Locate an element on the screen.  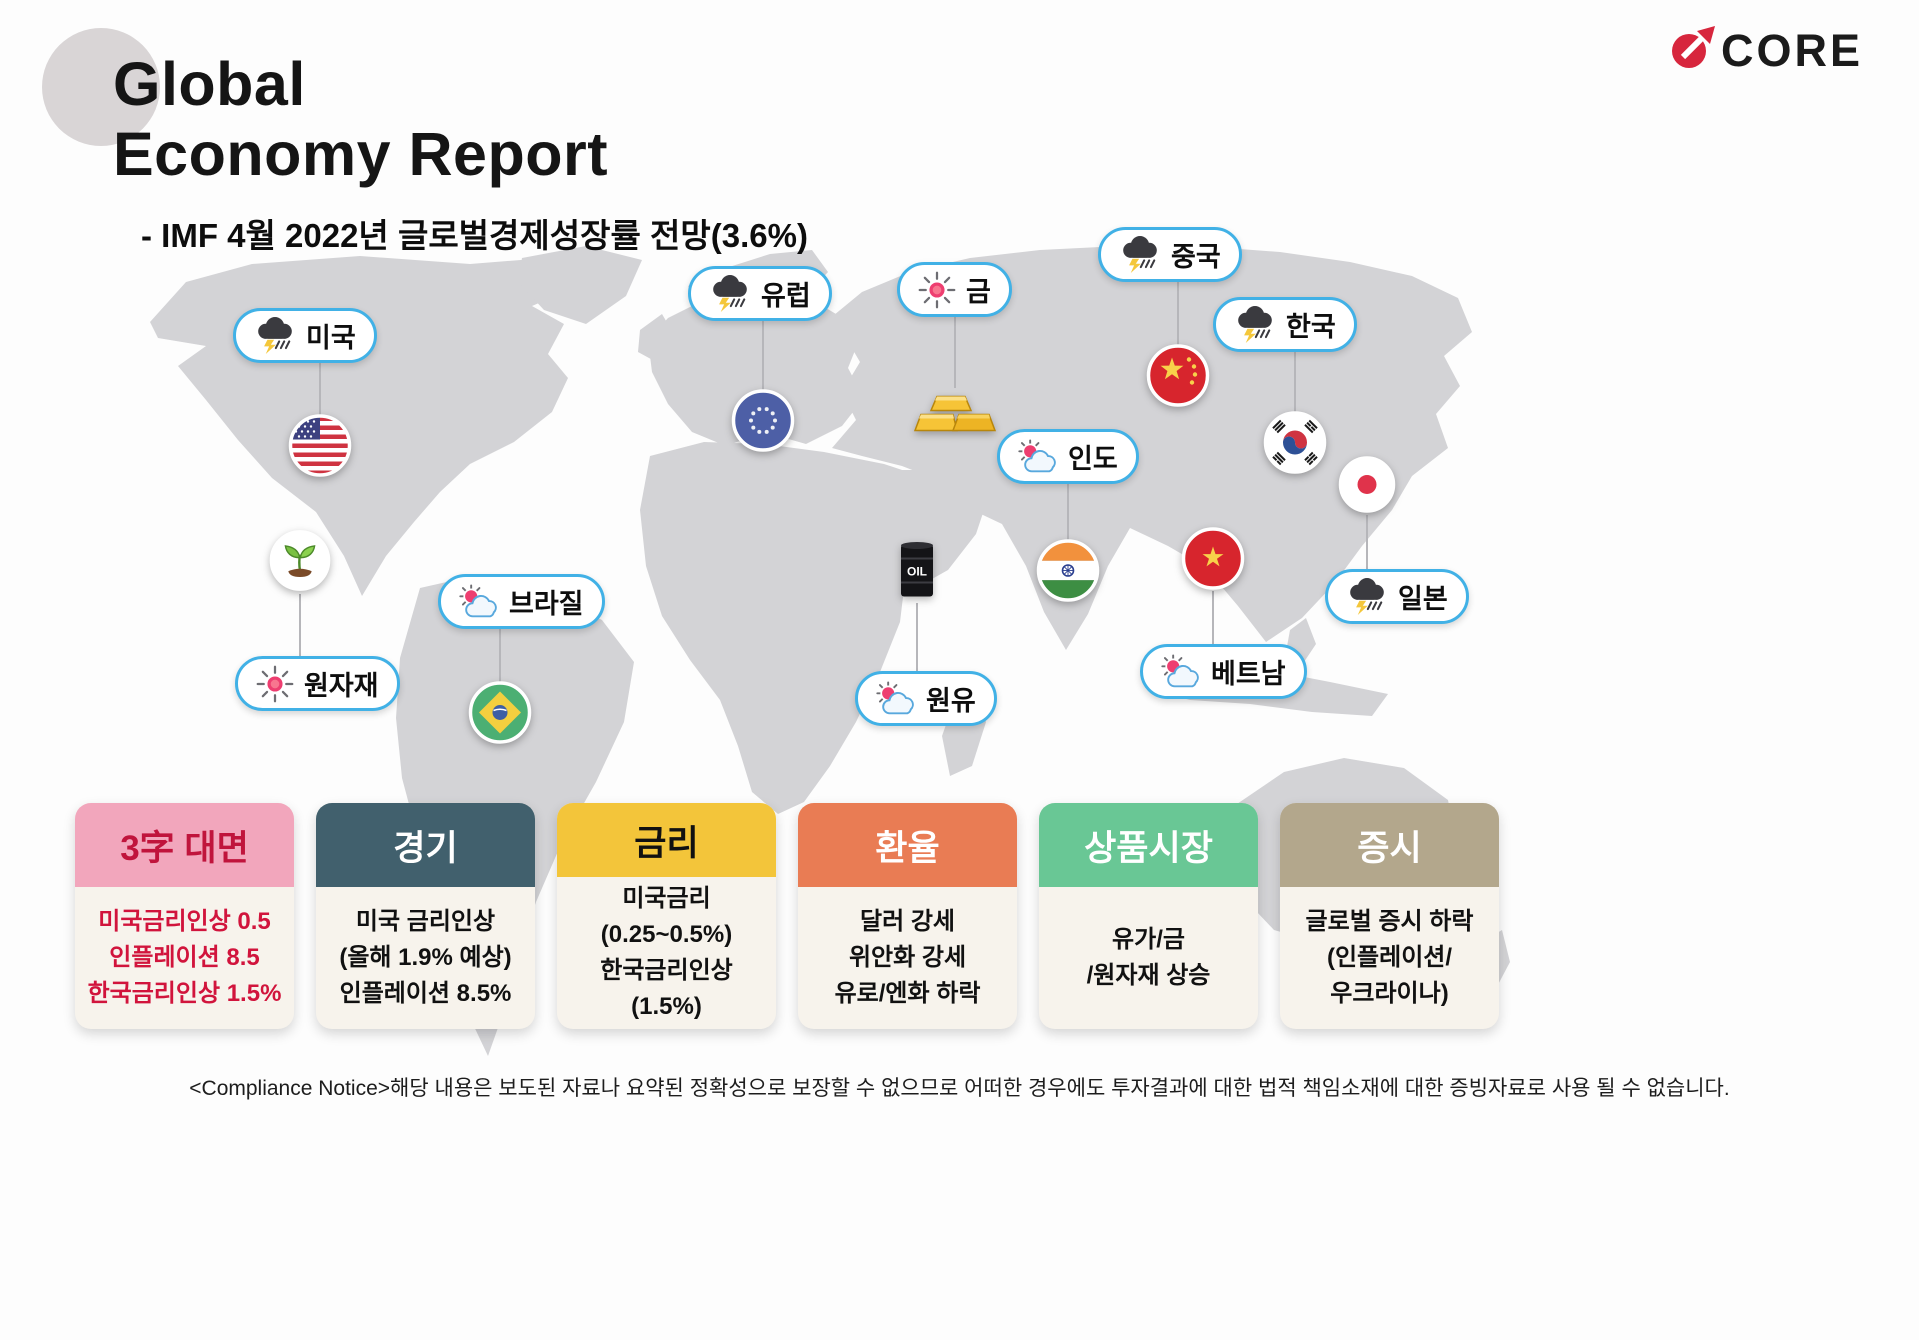
card-stock-market: 증시 글로벌 증시 하락 (인플레이션/ 우크라이나) is located at coordinates (1389, 916).